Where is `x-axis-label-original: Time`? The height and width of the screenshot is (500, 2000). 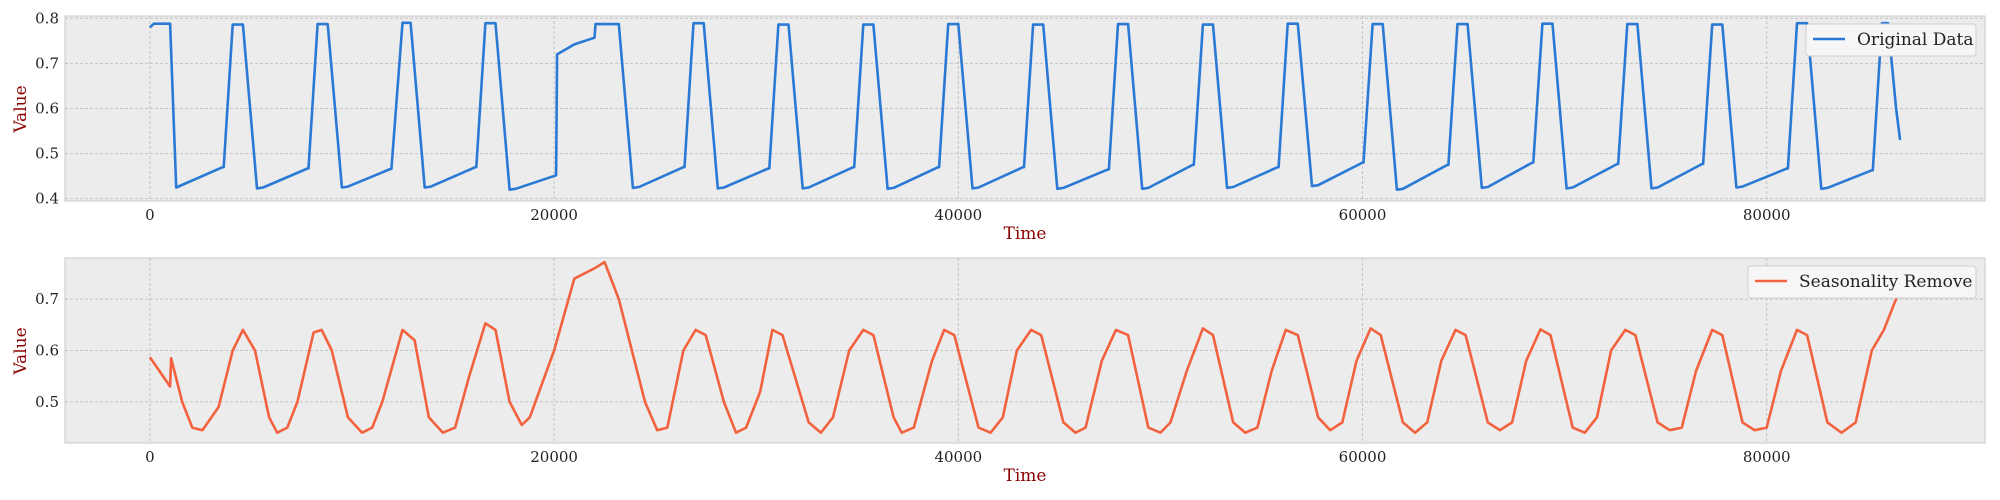
x-axis-label-original: Time is located at coordinates (1025, 234).